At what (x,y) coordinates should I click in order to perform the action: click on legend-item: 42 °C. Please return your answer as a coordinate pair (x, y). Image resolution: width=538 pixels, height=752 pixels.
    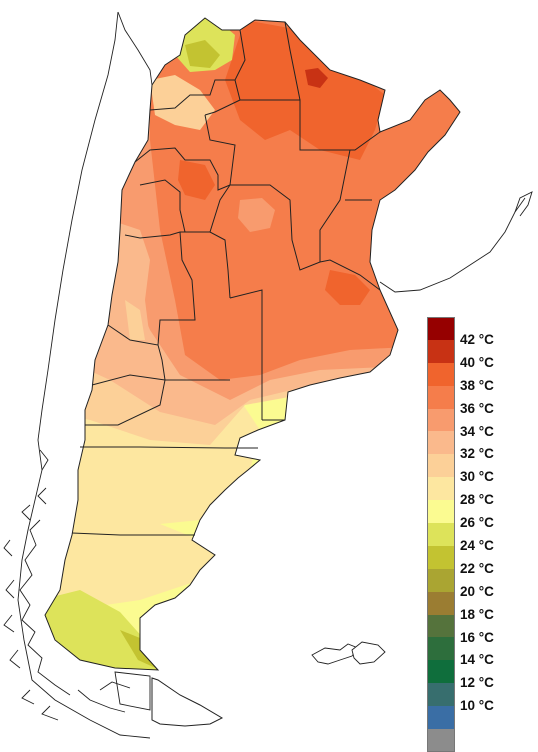
    Looking at the image, I should click on (477, 332).